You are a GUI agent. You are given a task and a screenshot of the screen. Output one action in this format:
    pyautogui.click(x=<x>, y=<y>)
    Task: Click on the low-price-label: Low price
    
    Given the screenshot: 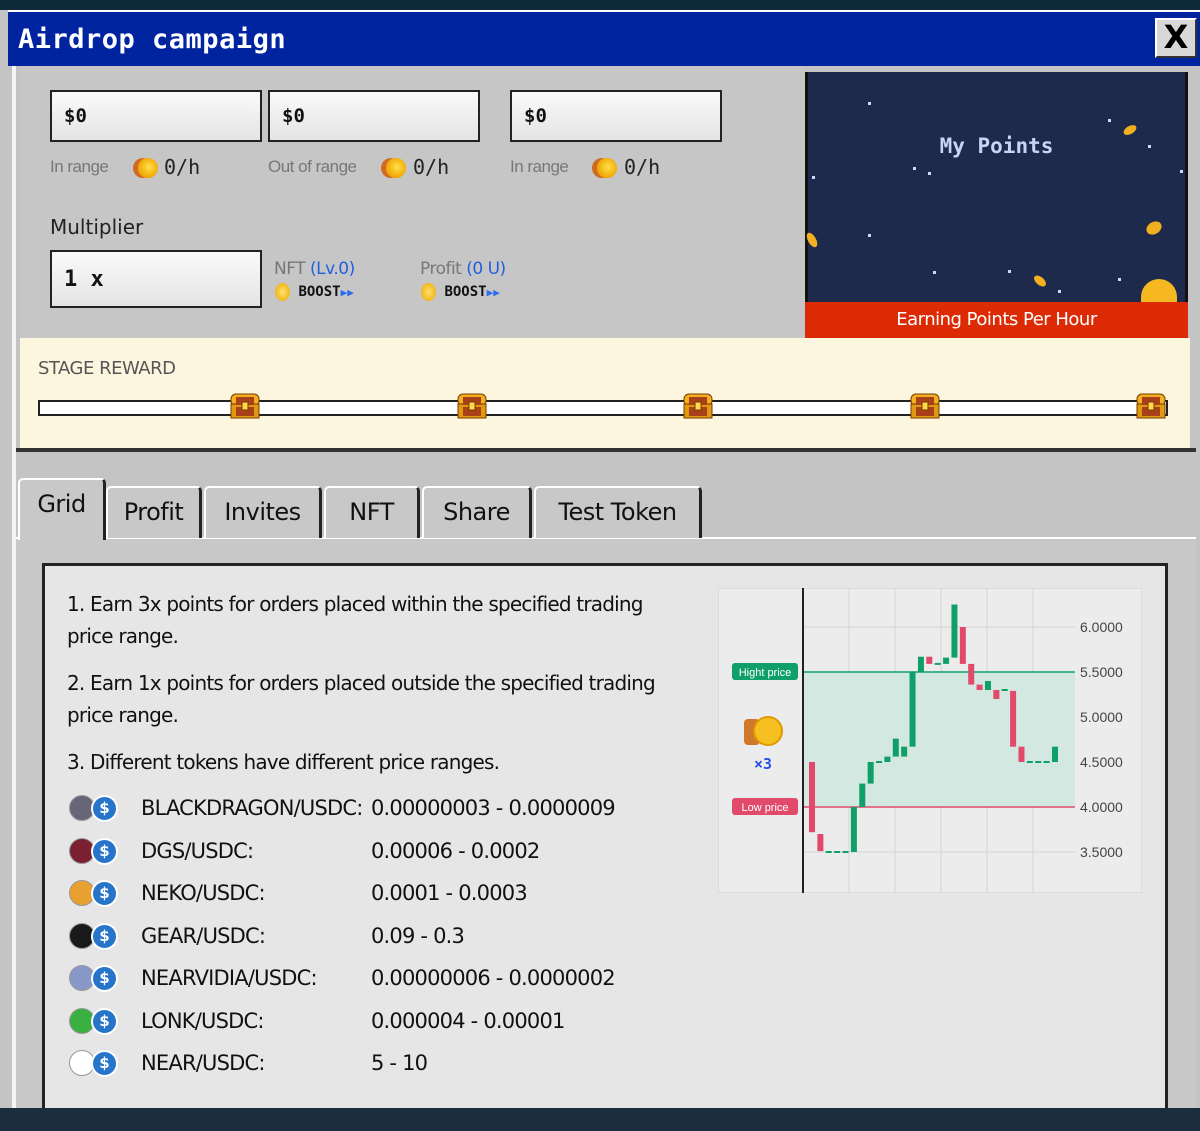 What is the action you would take?
    pyautogui.click(x=764, y=808)
    